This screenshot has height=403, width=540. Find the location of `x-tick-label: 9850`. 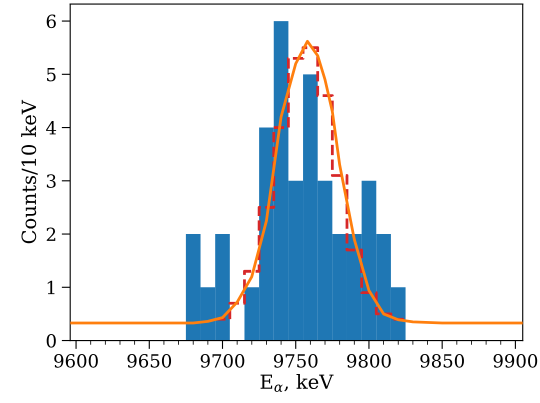

x-tick-label: 9850 is located at coordinates (442, 361).